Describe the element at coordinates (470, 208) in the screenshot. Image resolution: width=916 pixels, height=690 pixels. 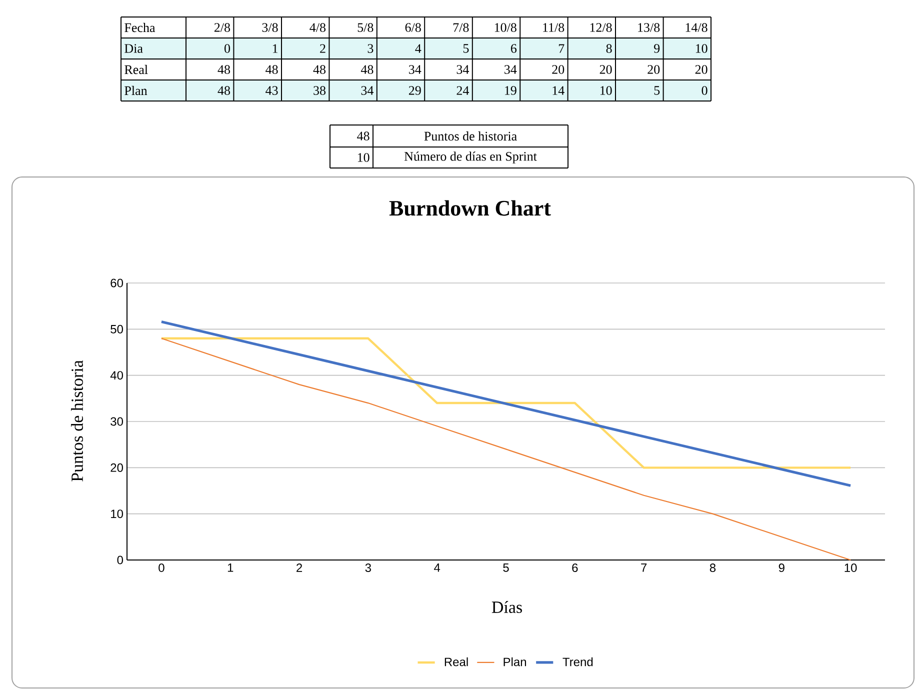
I see `chart-title: Burndown Chart` at that location.